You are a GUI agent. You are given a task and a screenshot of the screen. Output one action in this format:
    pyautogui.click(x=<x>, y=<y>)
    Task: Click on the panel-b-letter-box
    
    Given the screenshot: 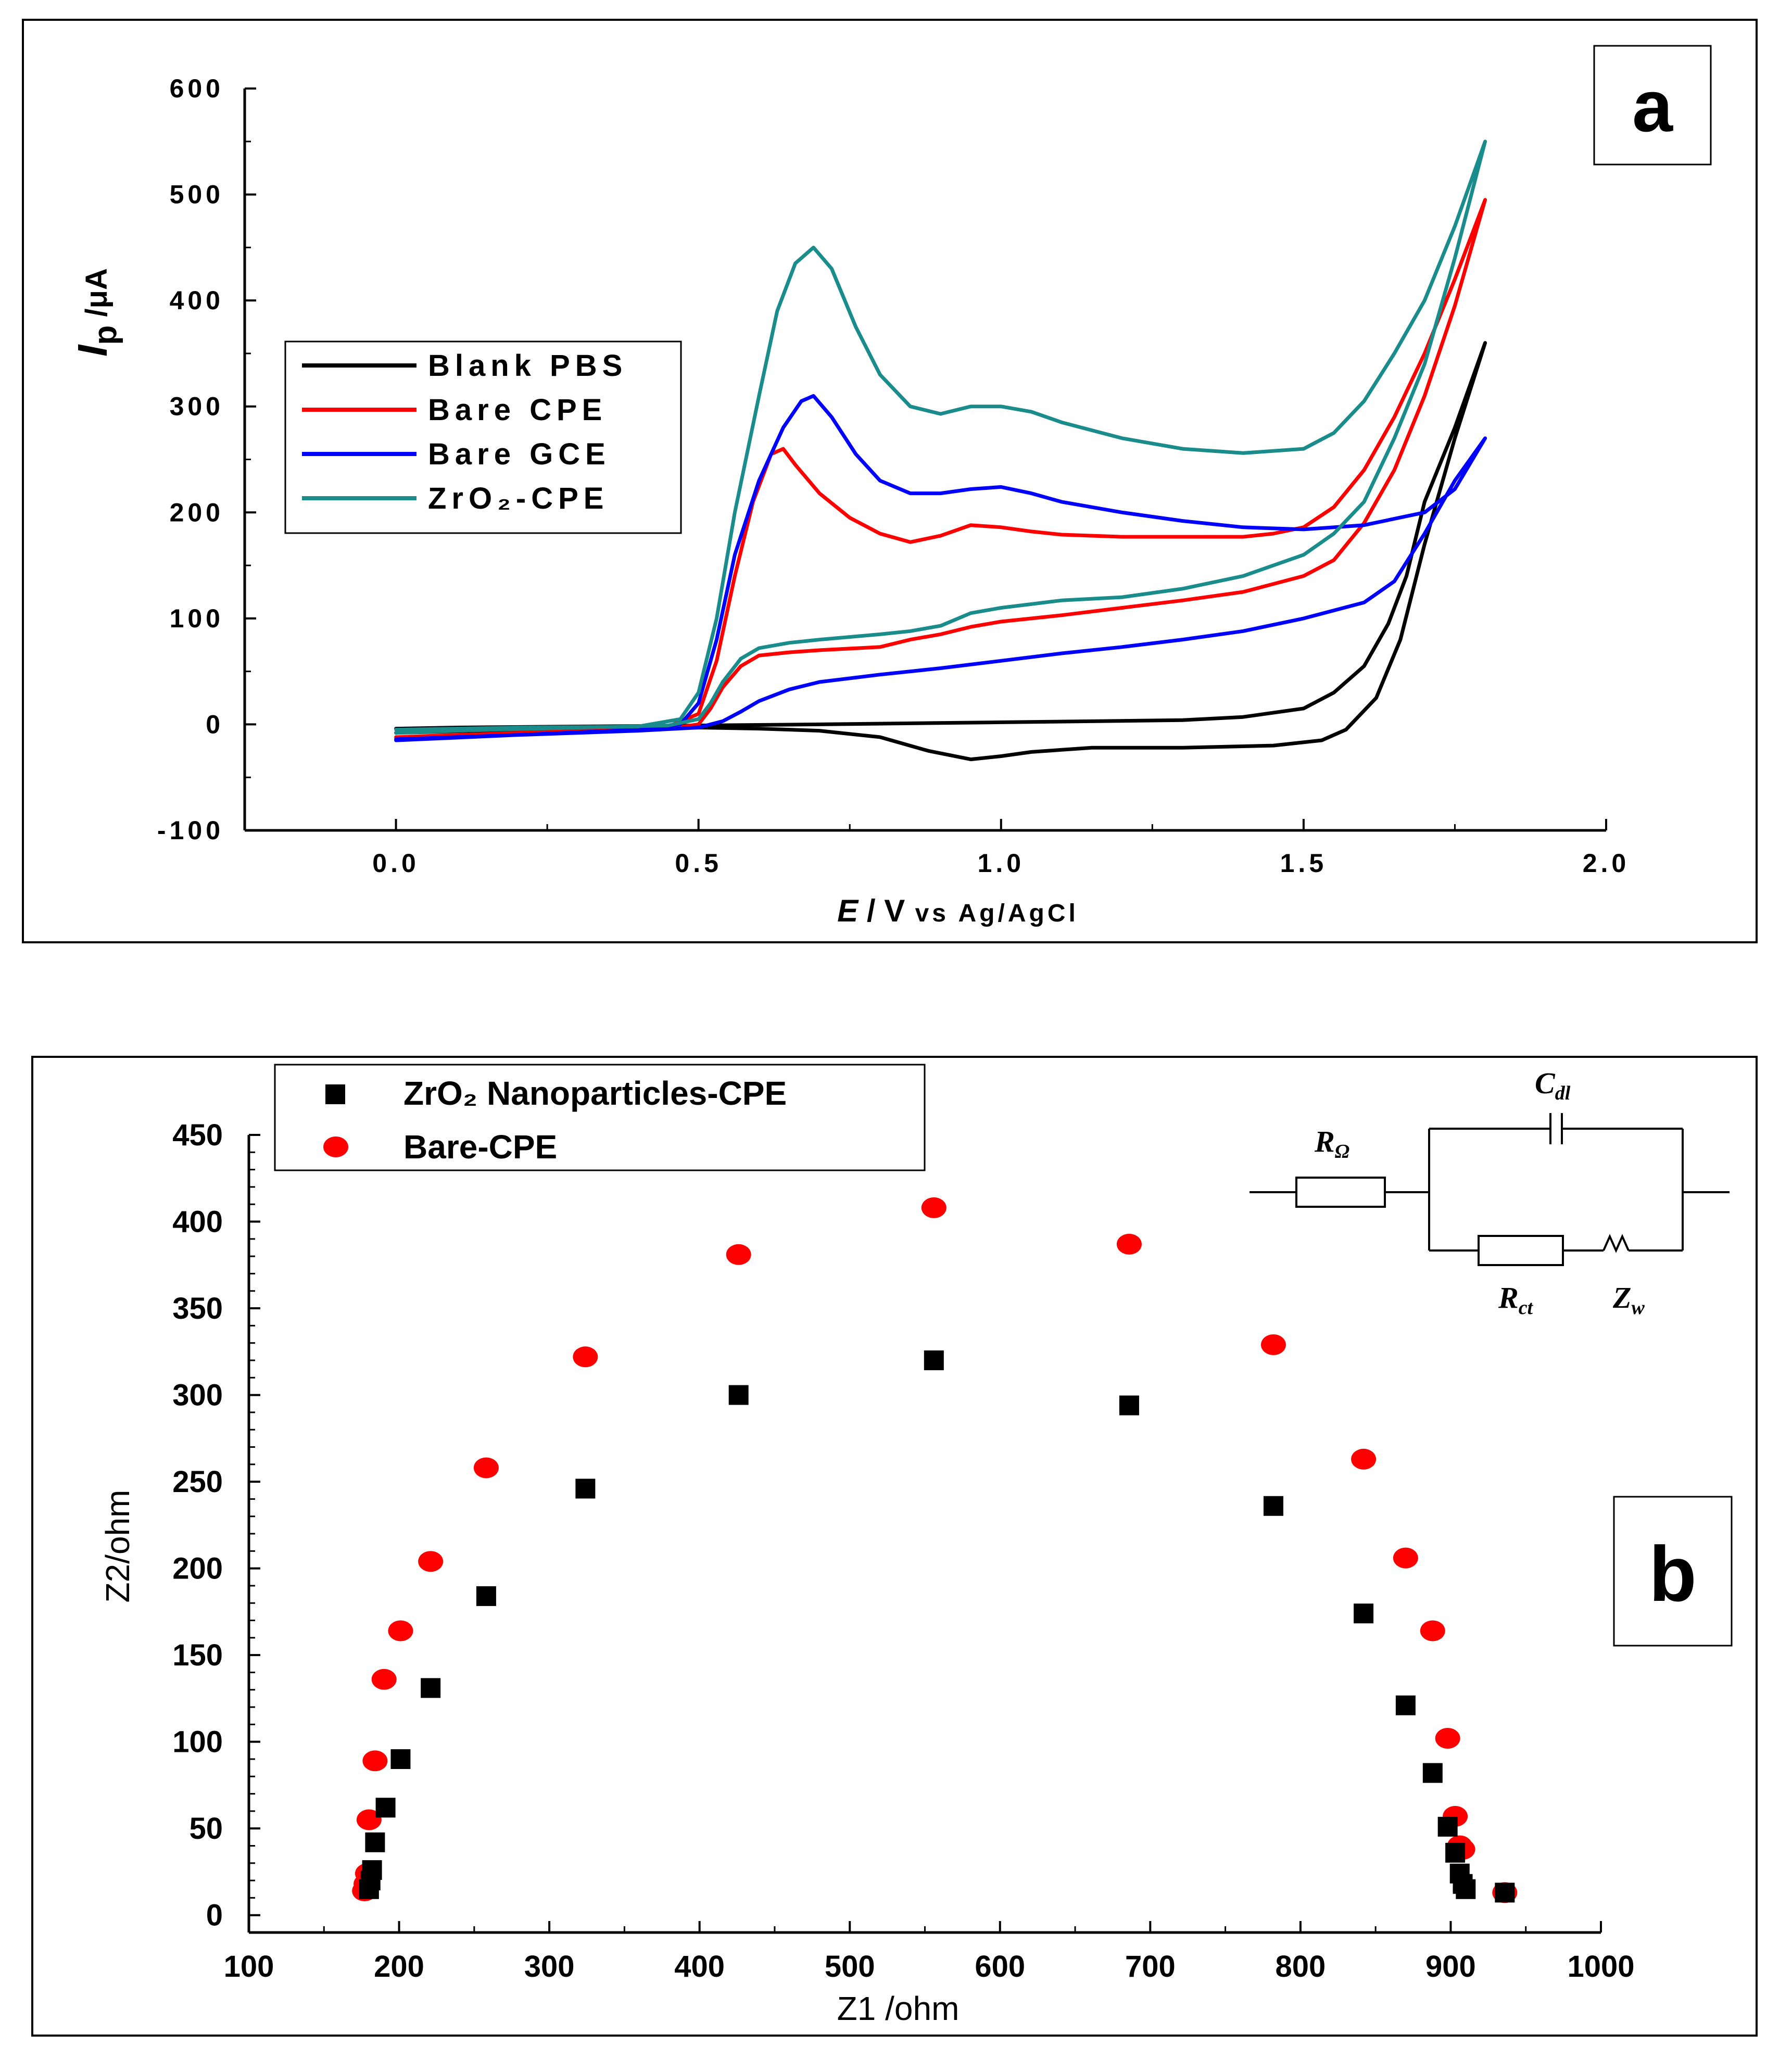 What is the action you would take?
    pyautogui.click(x=1673, y=1571)
    